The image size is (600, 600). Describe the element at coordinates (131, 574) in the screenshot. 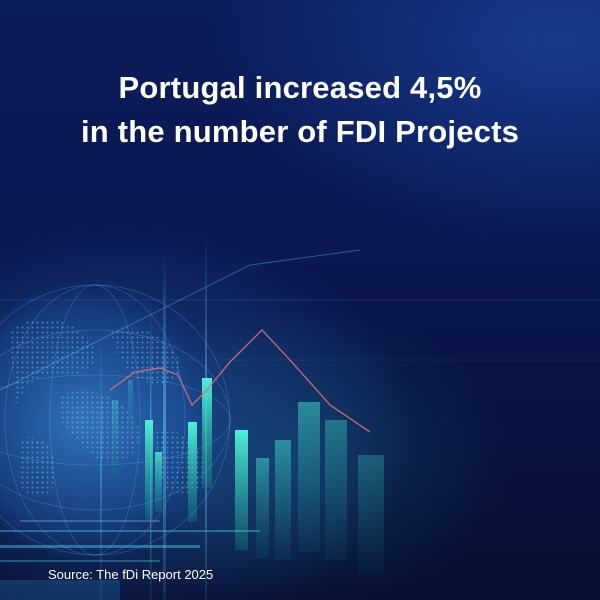

I see `source-caption: Source: The fDi Report 2025` at that location.